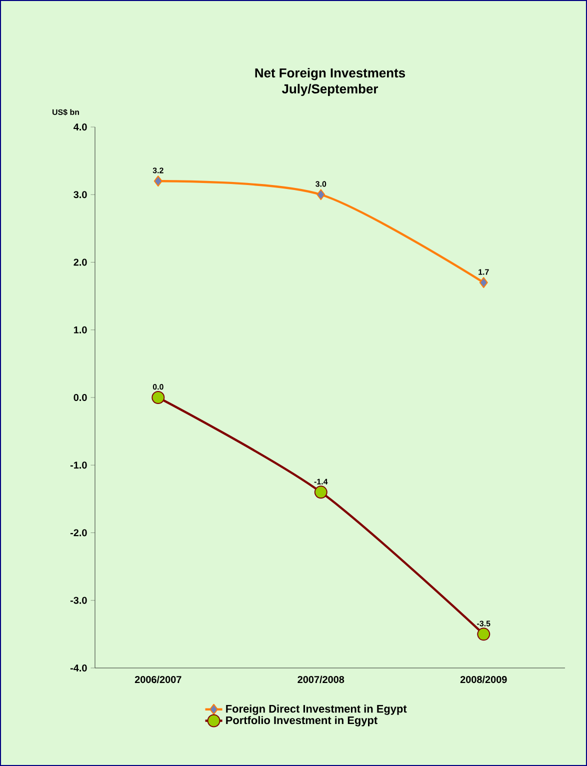  I want to click on x-tick-label: 2008/2009, so click(483, 680).